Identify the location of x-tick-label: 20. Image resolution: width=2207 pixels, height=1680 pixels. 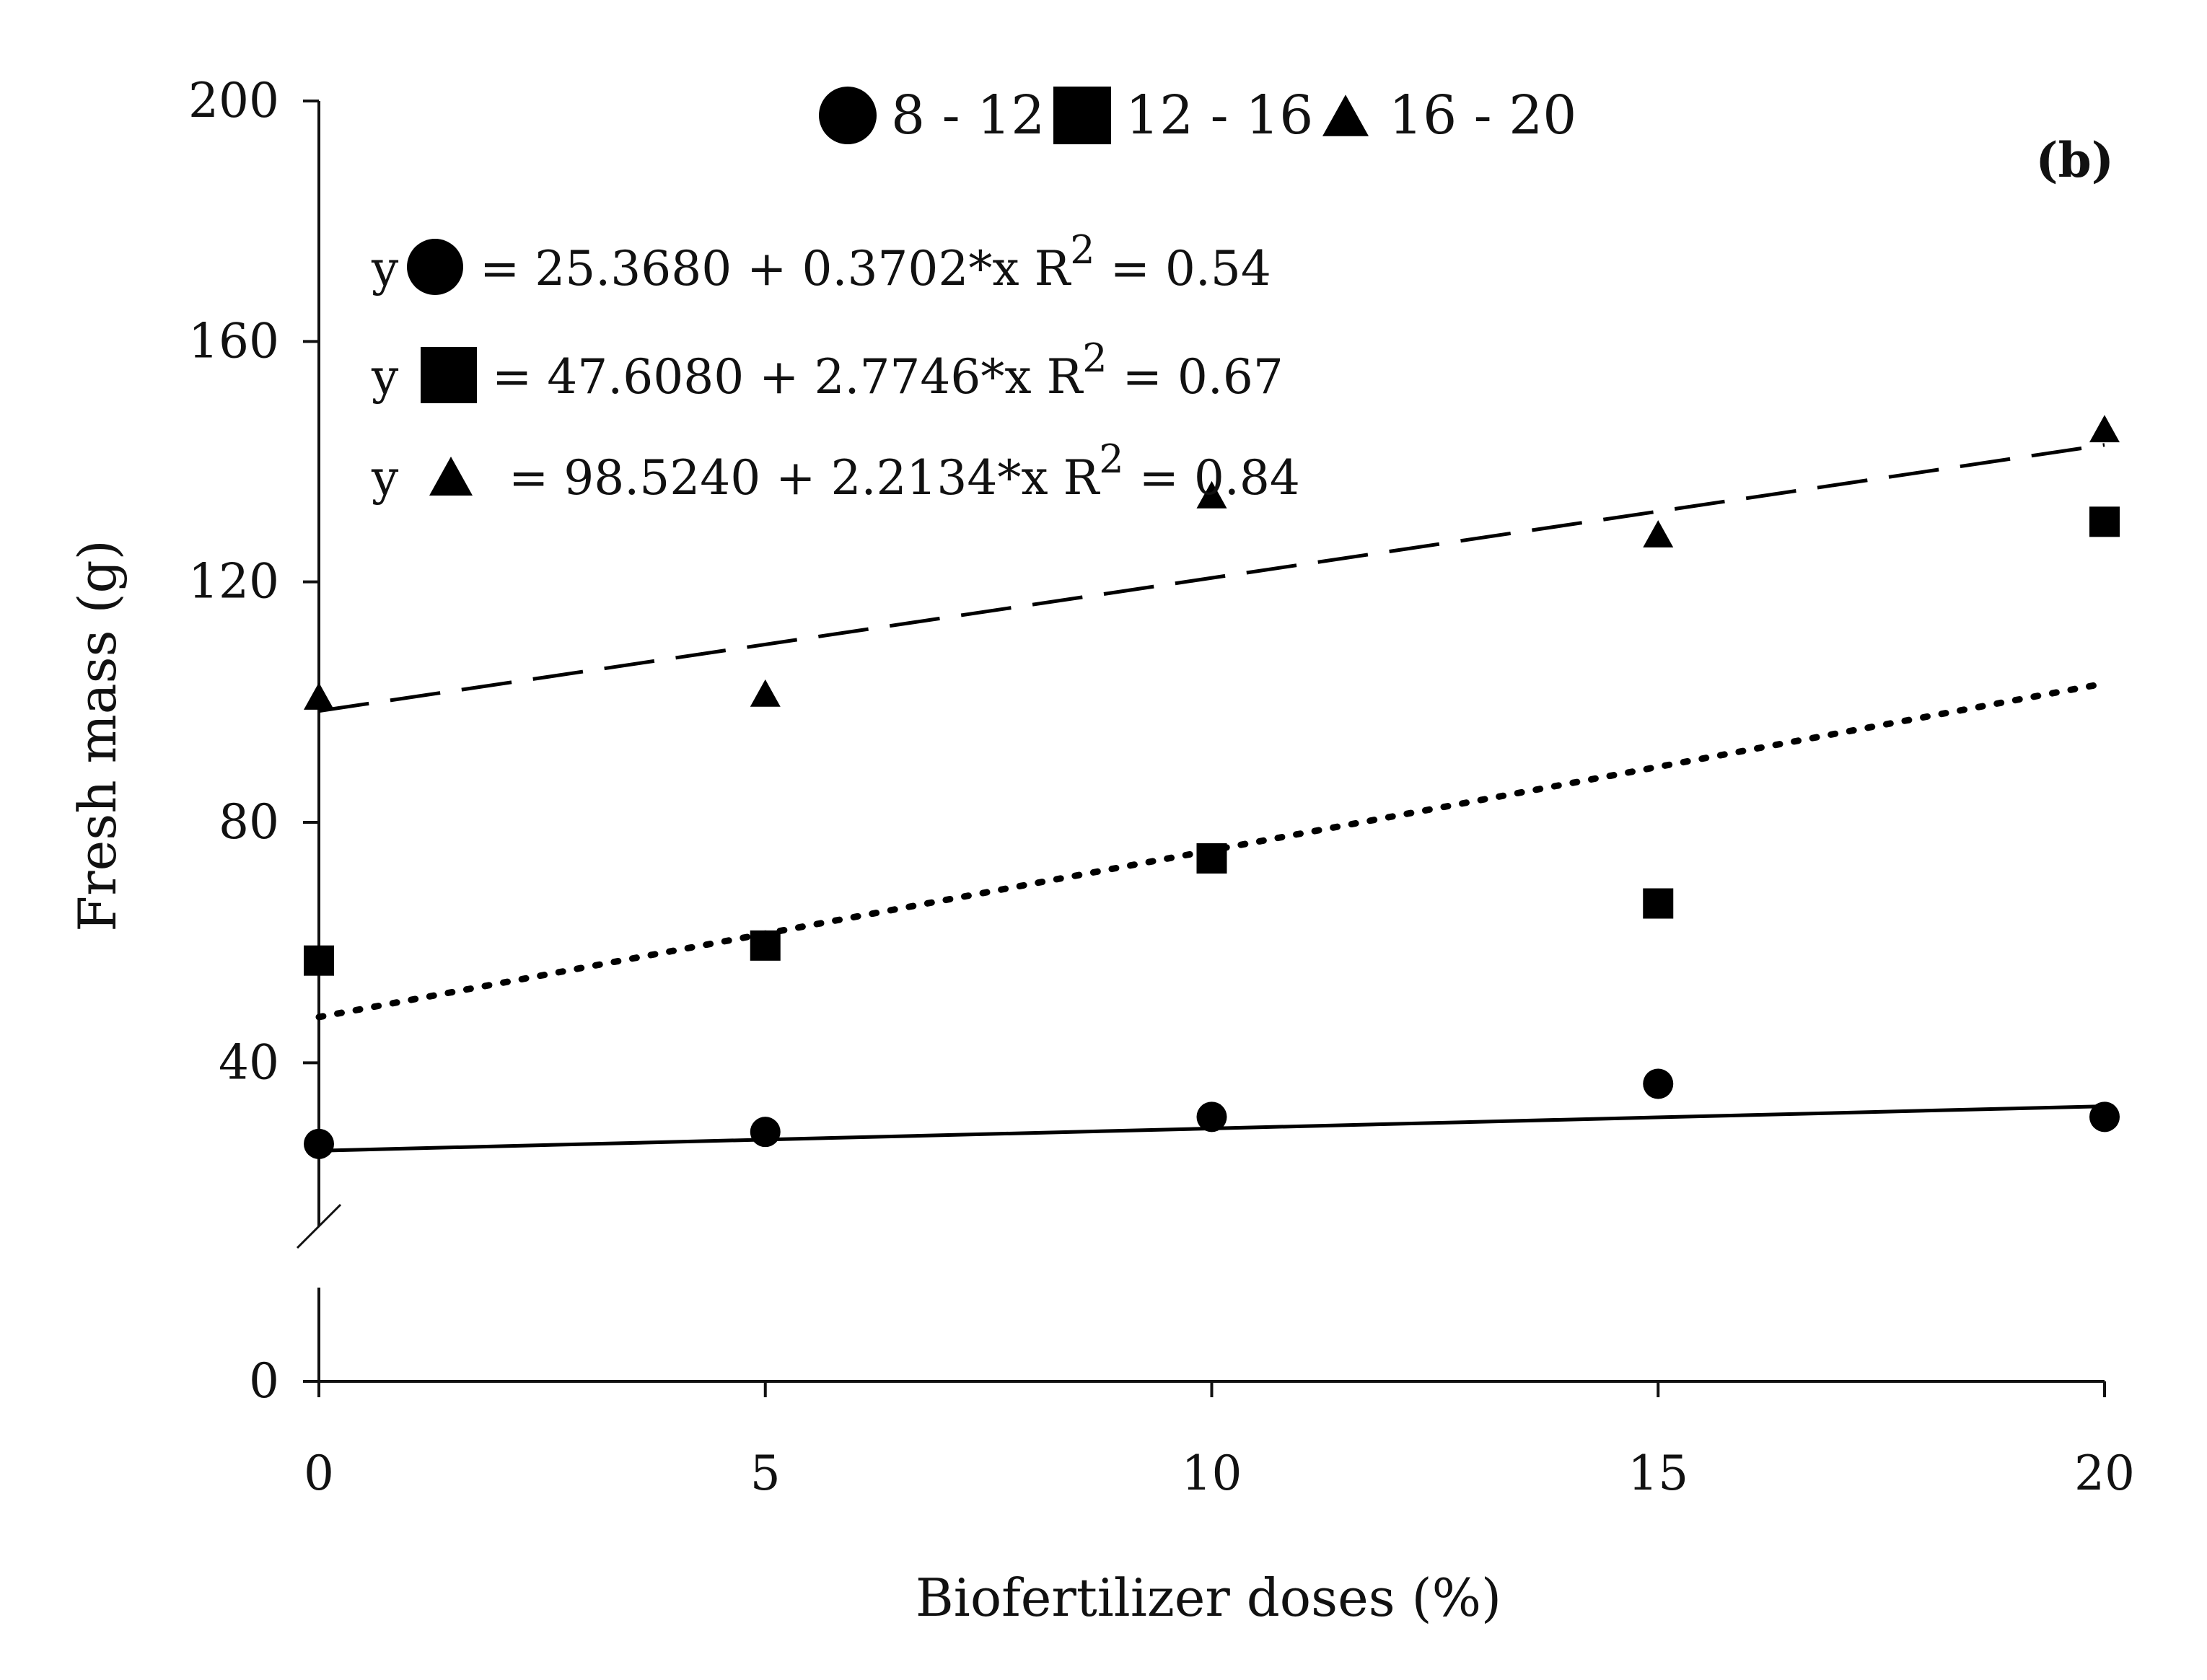
(2104, 1473).